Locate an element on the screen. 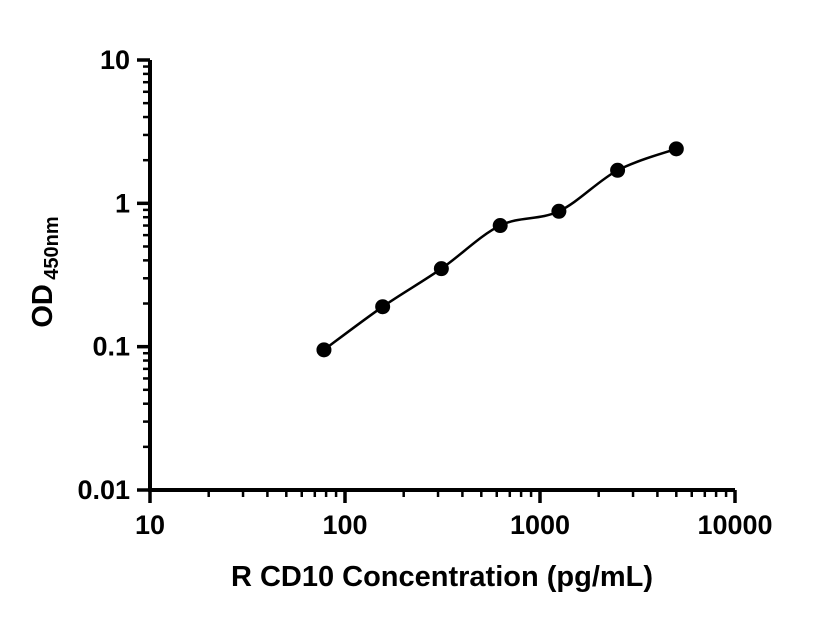 Image resolution: width=816 pixels, height=640 pixels. y-axis-tick-label: 0.1 is located at coordinates (111, 347).